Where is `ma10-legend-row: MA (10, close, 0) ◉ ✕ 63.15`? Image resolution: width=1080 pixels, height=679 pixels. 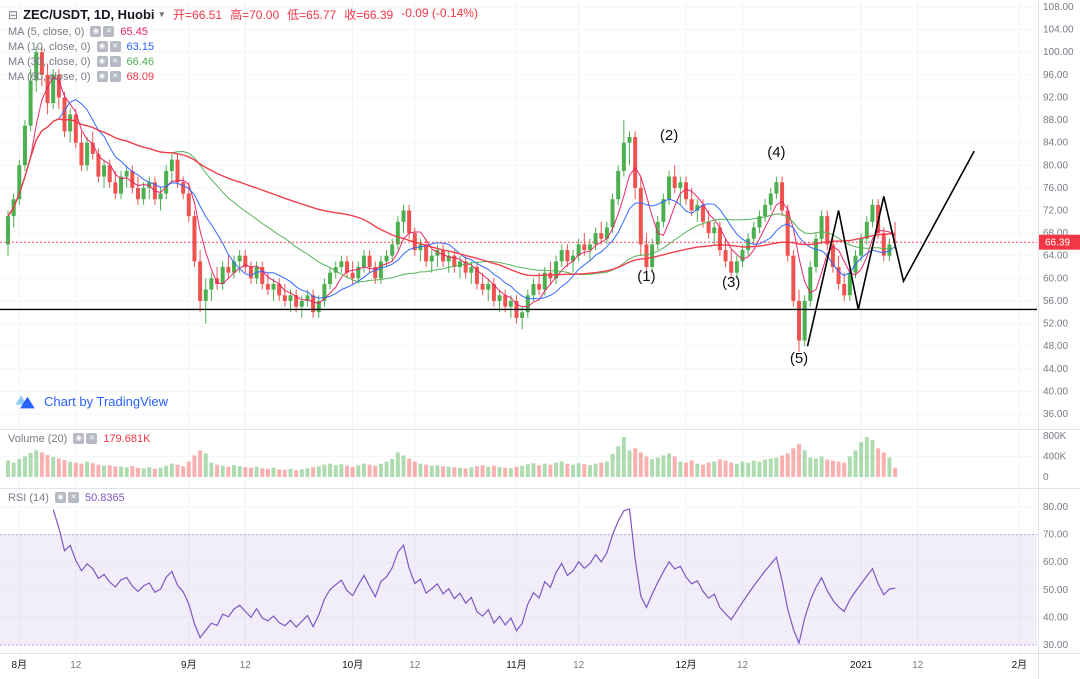 ma10-legend-row: MA (10, close, 0) ◉ ✕ 63.15 is located at coordinates (243, 46).